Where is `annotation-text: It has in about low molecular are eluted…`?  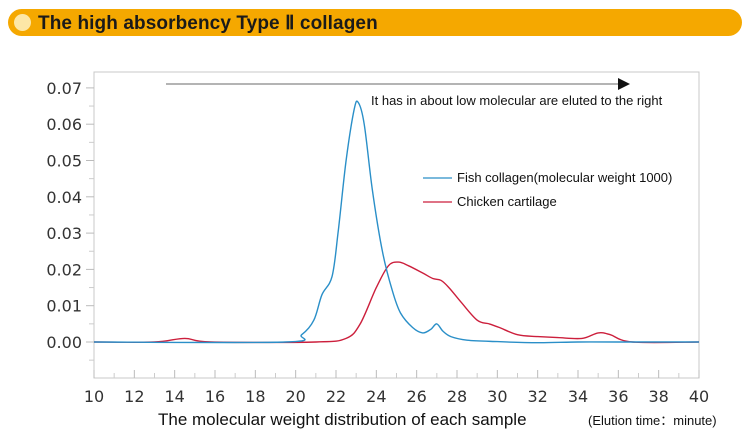
annotation-text: It has in about low molecular are eluted… is located at coordinates (517, 100).